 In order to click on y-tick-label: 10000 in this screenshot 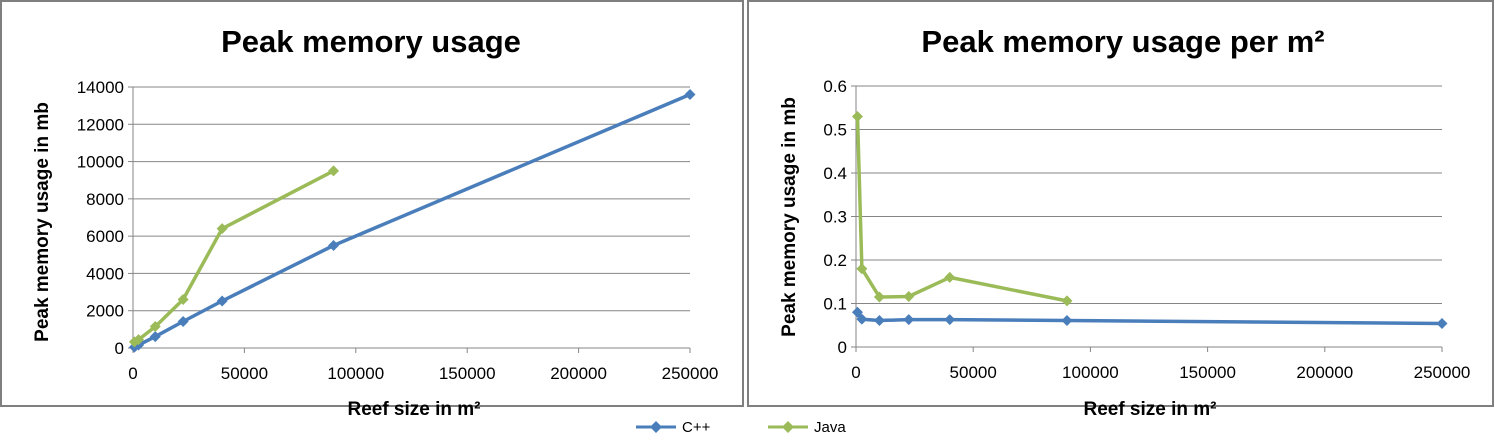, I will do `click(100, 162)`.